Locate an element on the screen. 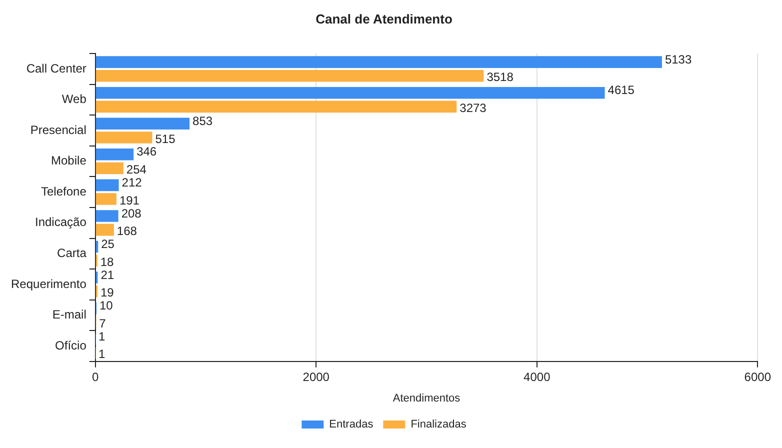 The image size is (782, 448). x-tick-label: 0 is located at coordinates (96, 377).